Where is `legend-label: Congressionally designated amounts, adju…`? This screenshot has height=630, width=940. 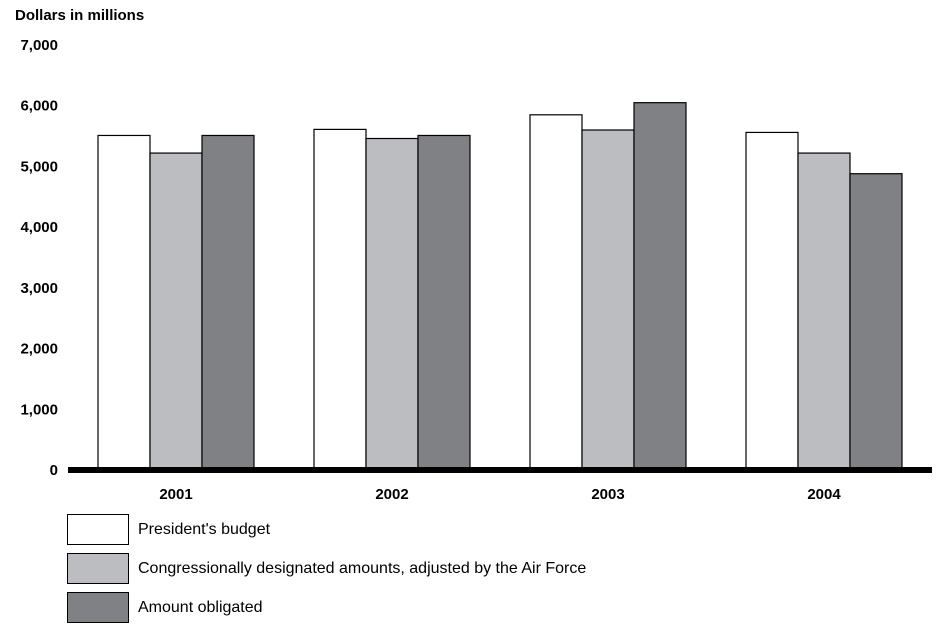
legend-label: Congressionally designated amounts, adju… is located at coordinates (362, 568).